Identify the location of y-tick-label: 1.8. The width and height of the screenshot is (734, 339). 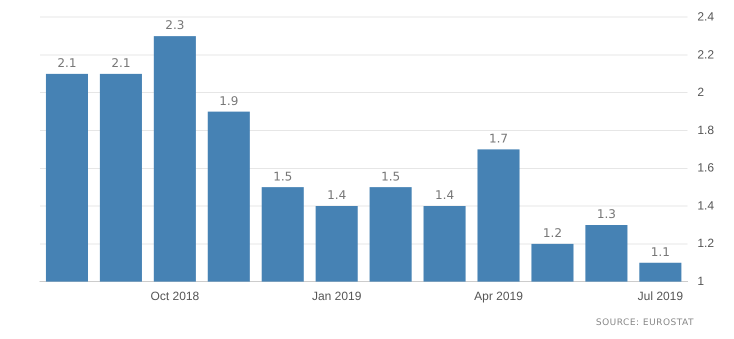
(705, 129).